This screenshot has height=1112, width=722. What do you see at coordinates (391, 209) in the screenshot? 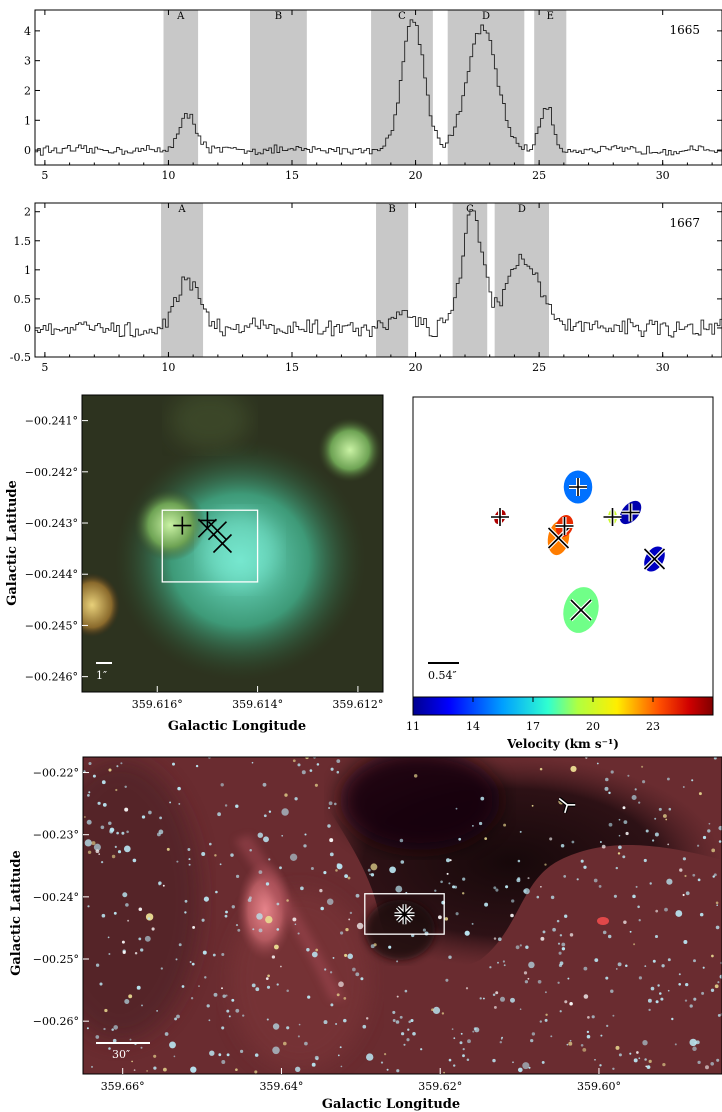
I see `band-label: B` at bounding box center [391, 209].